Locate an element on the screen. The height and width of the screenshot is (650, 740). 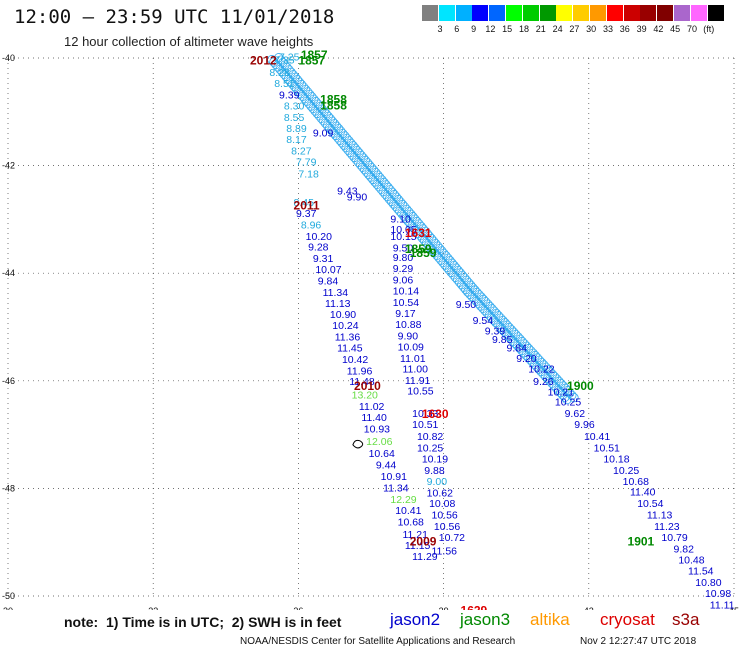
swh-value: 11.91 is located at coordinates (418, 381).